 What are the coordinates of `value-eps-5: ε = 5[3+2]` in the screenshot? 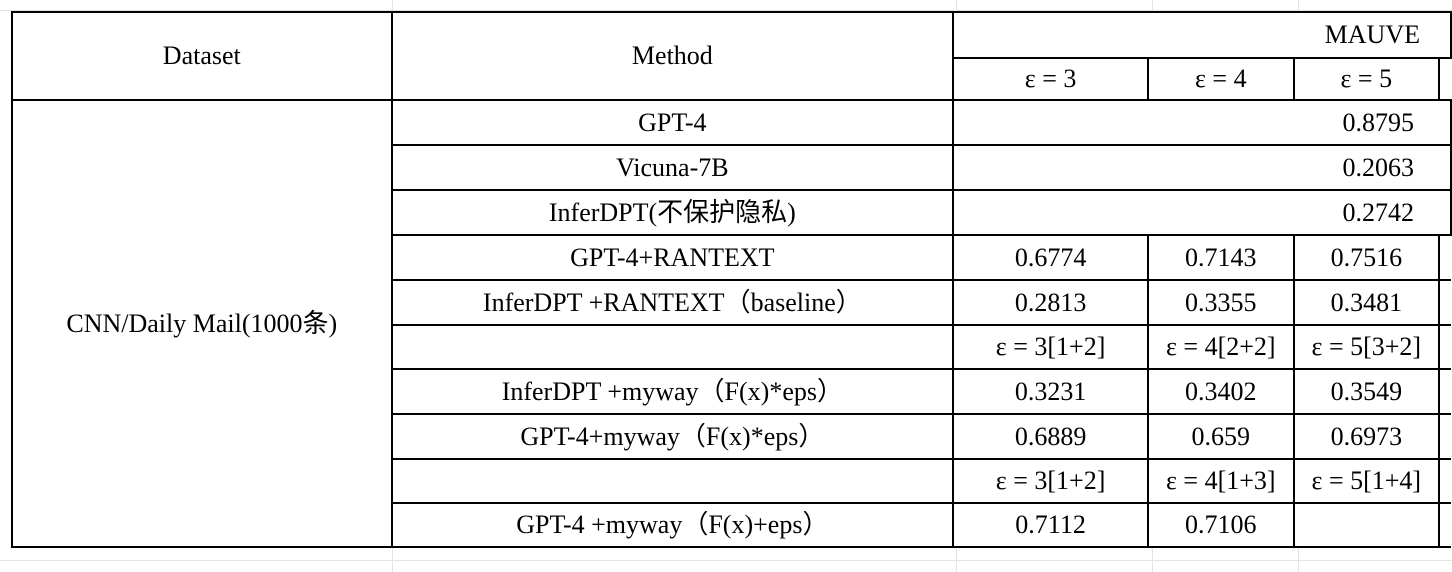 It's located at (1366, 347).